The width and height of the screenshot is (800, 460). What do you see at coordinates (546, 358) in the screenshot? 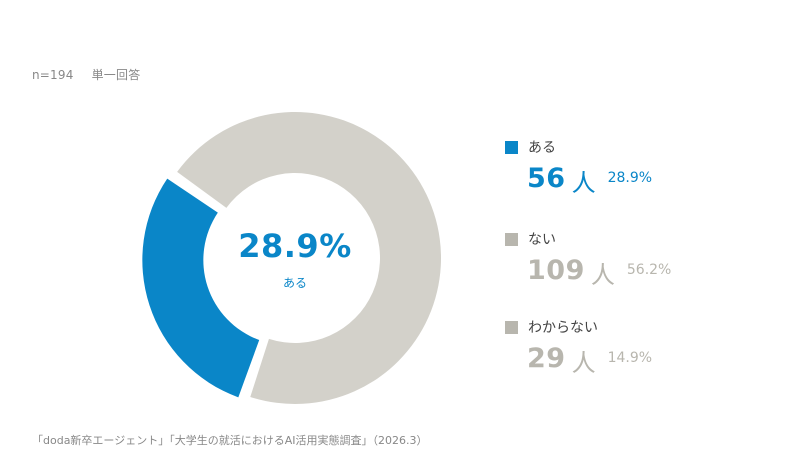
I see `legend-count: 29` at bounding box center [546, 358].